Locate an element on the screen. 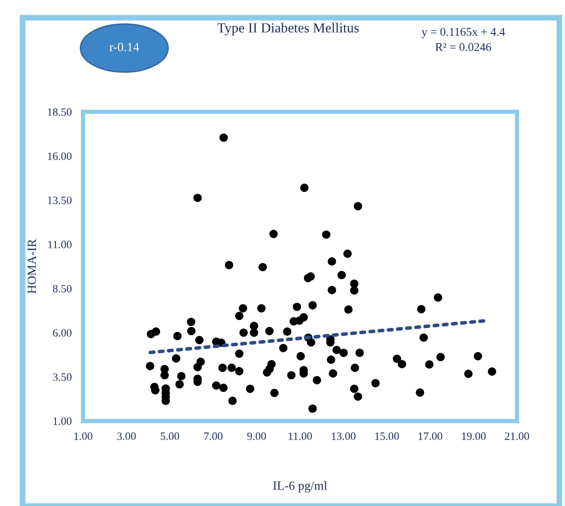 This screenshot has height=506, width=565. y-tick-label: 3.50 is located at coordinates (62, 377).